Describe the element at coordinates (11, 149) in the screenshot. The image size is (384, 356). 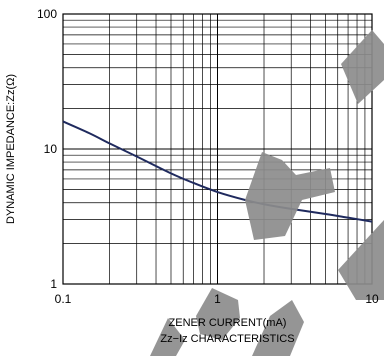
I see `y-axis-label: DYNAMIC IMPEDANCE:Zz(Ω)` at that location.